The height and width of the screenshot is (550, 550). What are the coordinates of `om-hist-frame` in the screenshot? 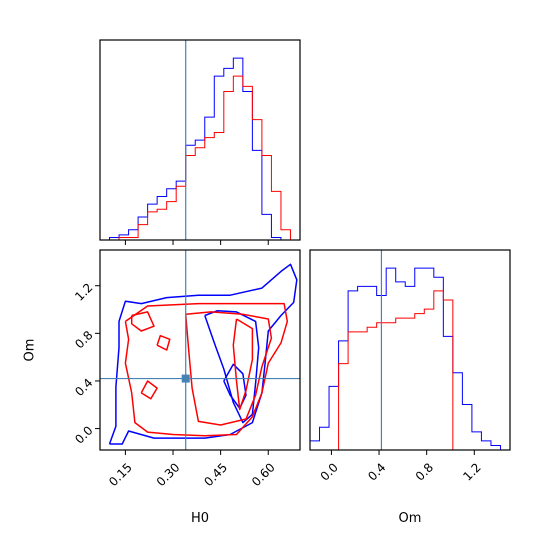 It's located at (410, 350).